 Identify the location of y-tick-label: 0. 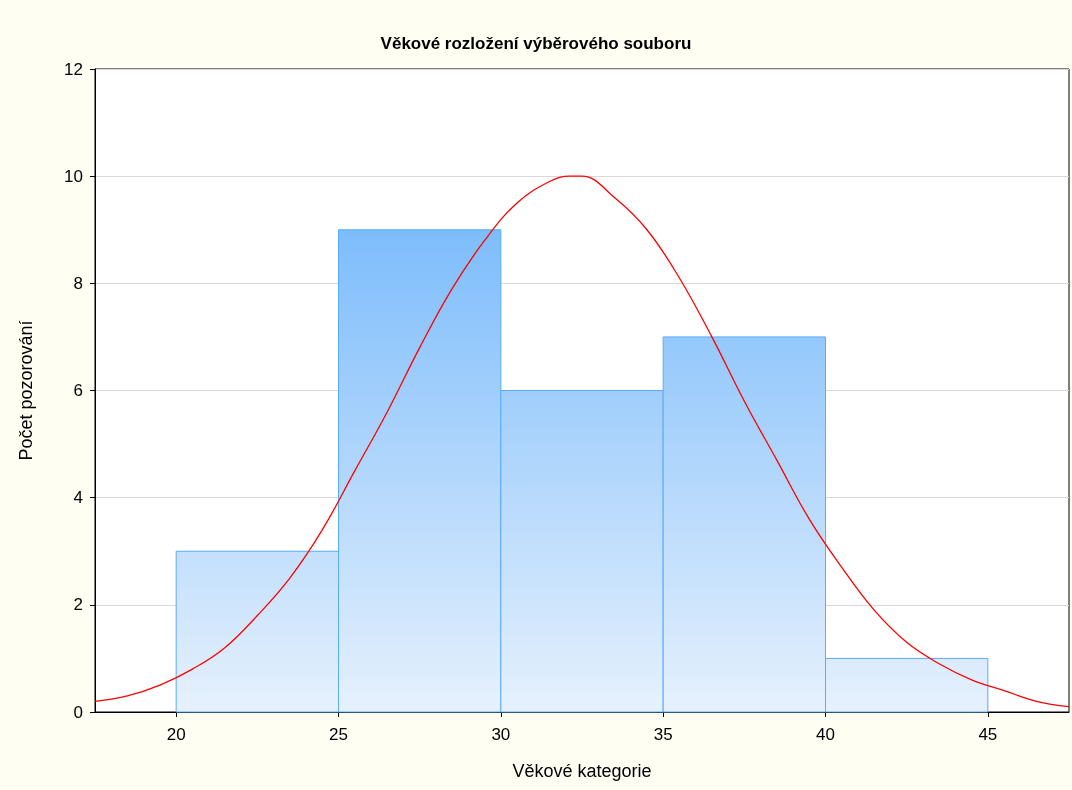
(78, 712).